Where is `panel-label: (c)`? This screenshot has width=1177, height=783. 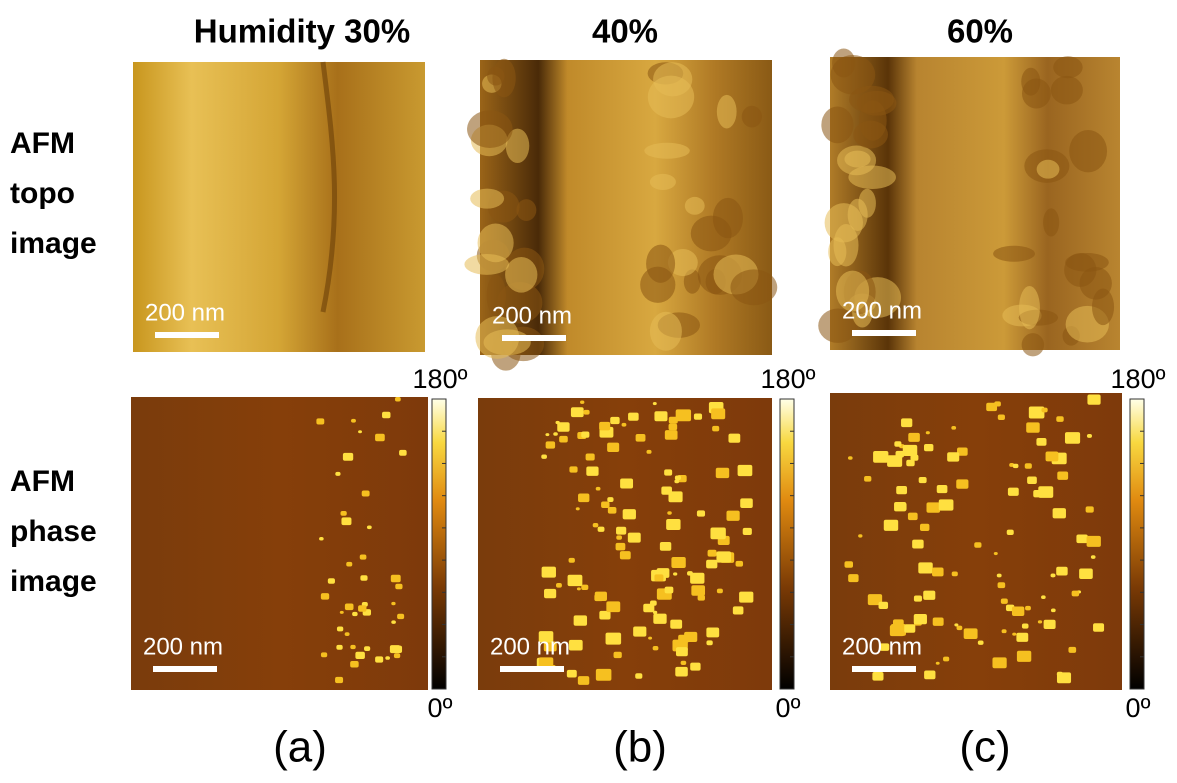
panel-label: (c) is located at coordinates (984, 747).